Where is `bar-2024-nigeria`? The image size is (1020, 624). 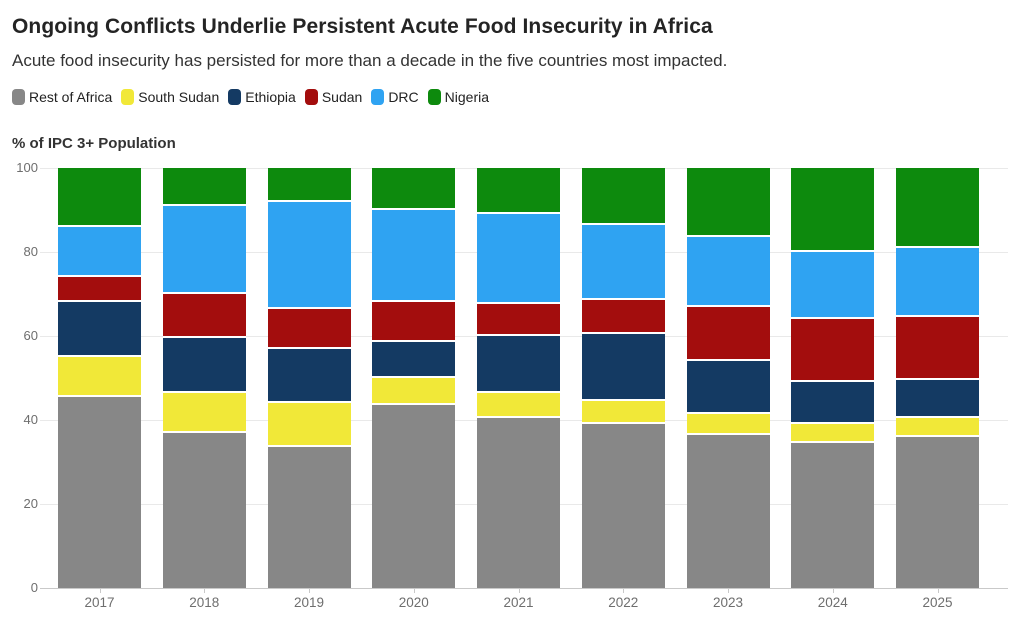
bar-2024-nigeria is located at coordinates (833, 209).